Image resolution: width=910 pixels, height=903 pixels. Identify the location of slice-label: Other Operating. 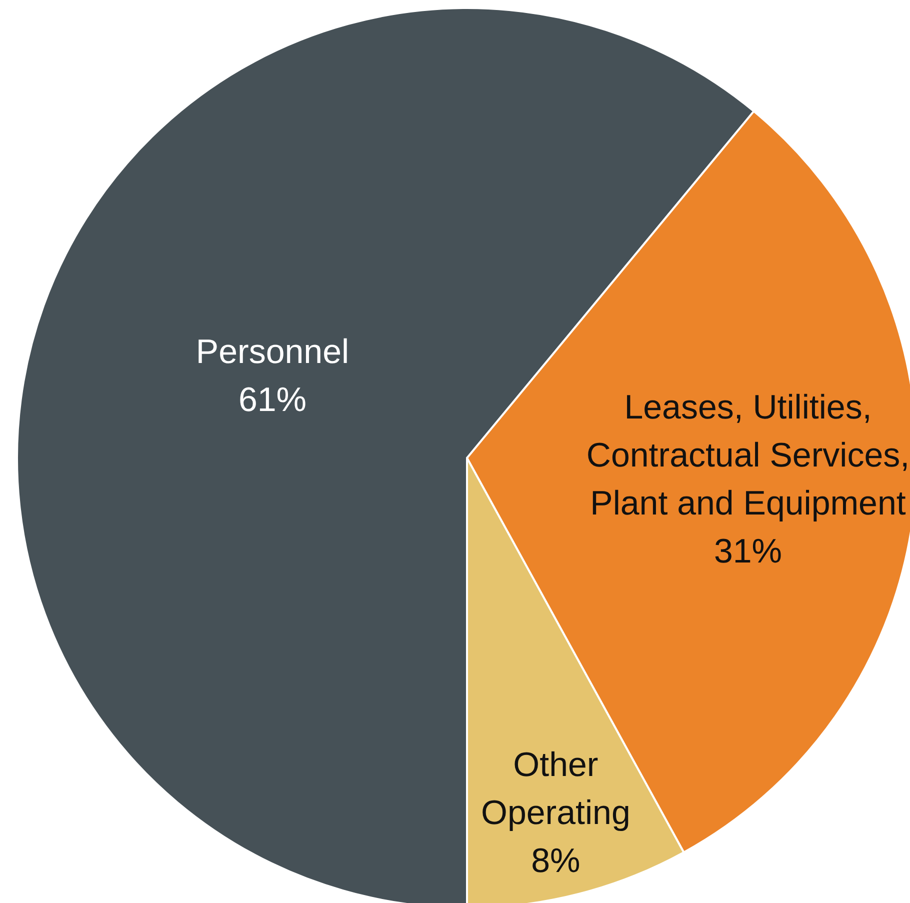
(555, 789).